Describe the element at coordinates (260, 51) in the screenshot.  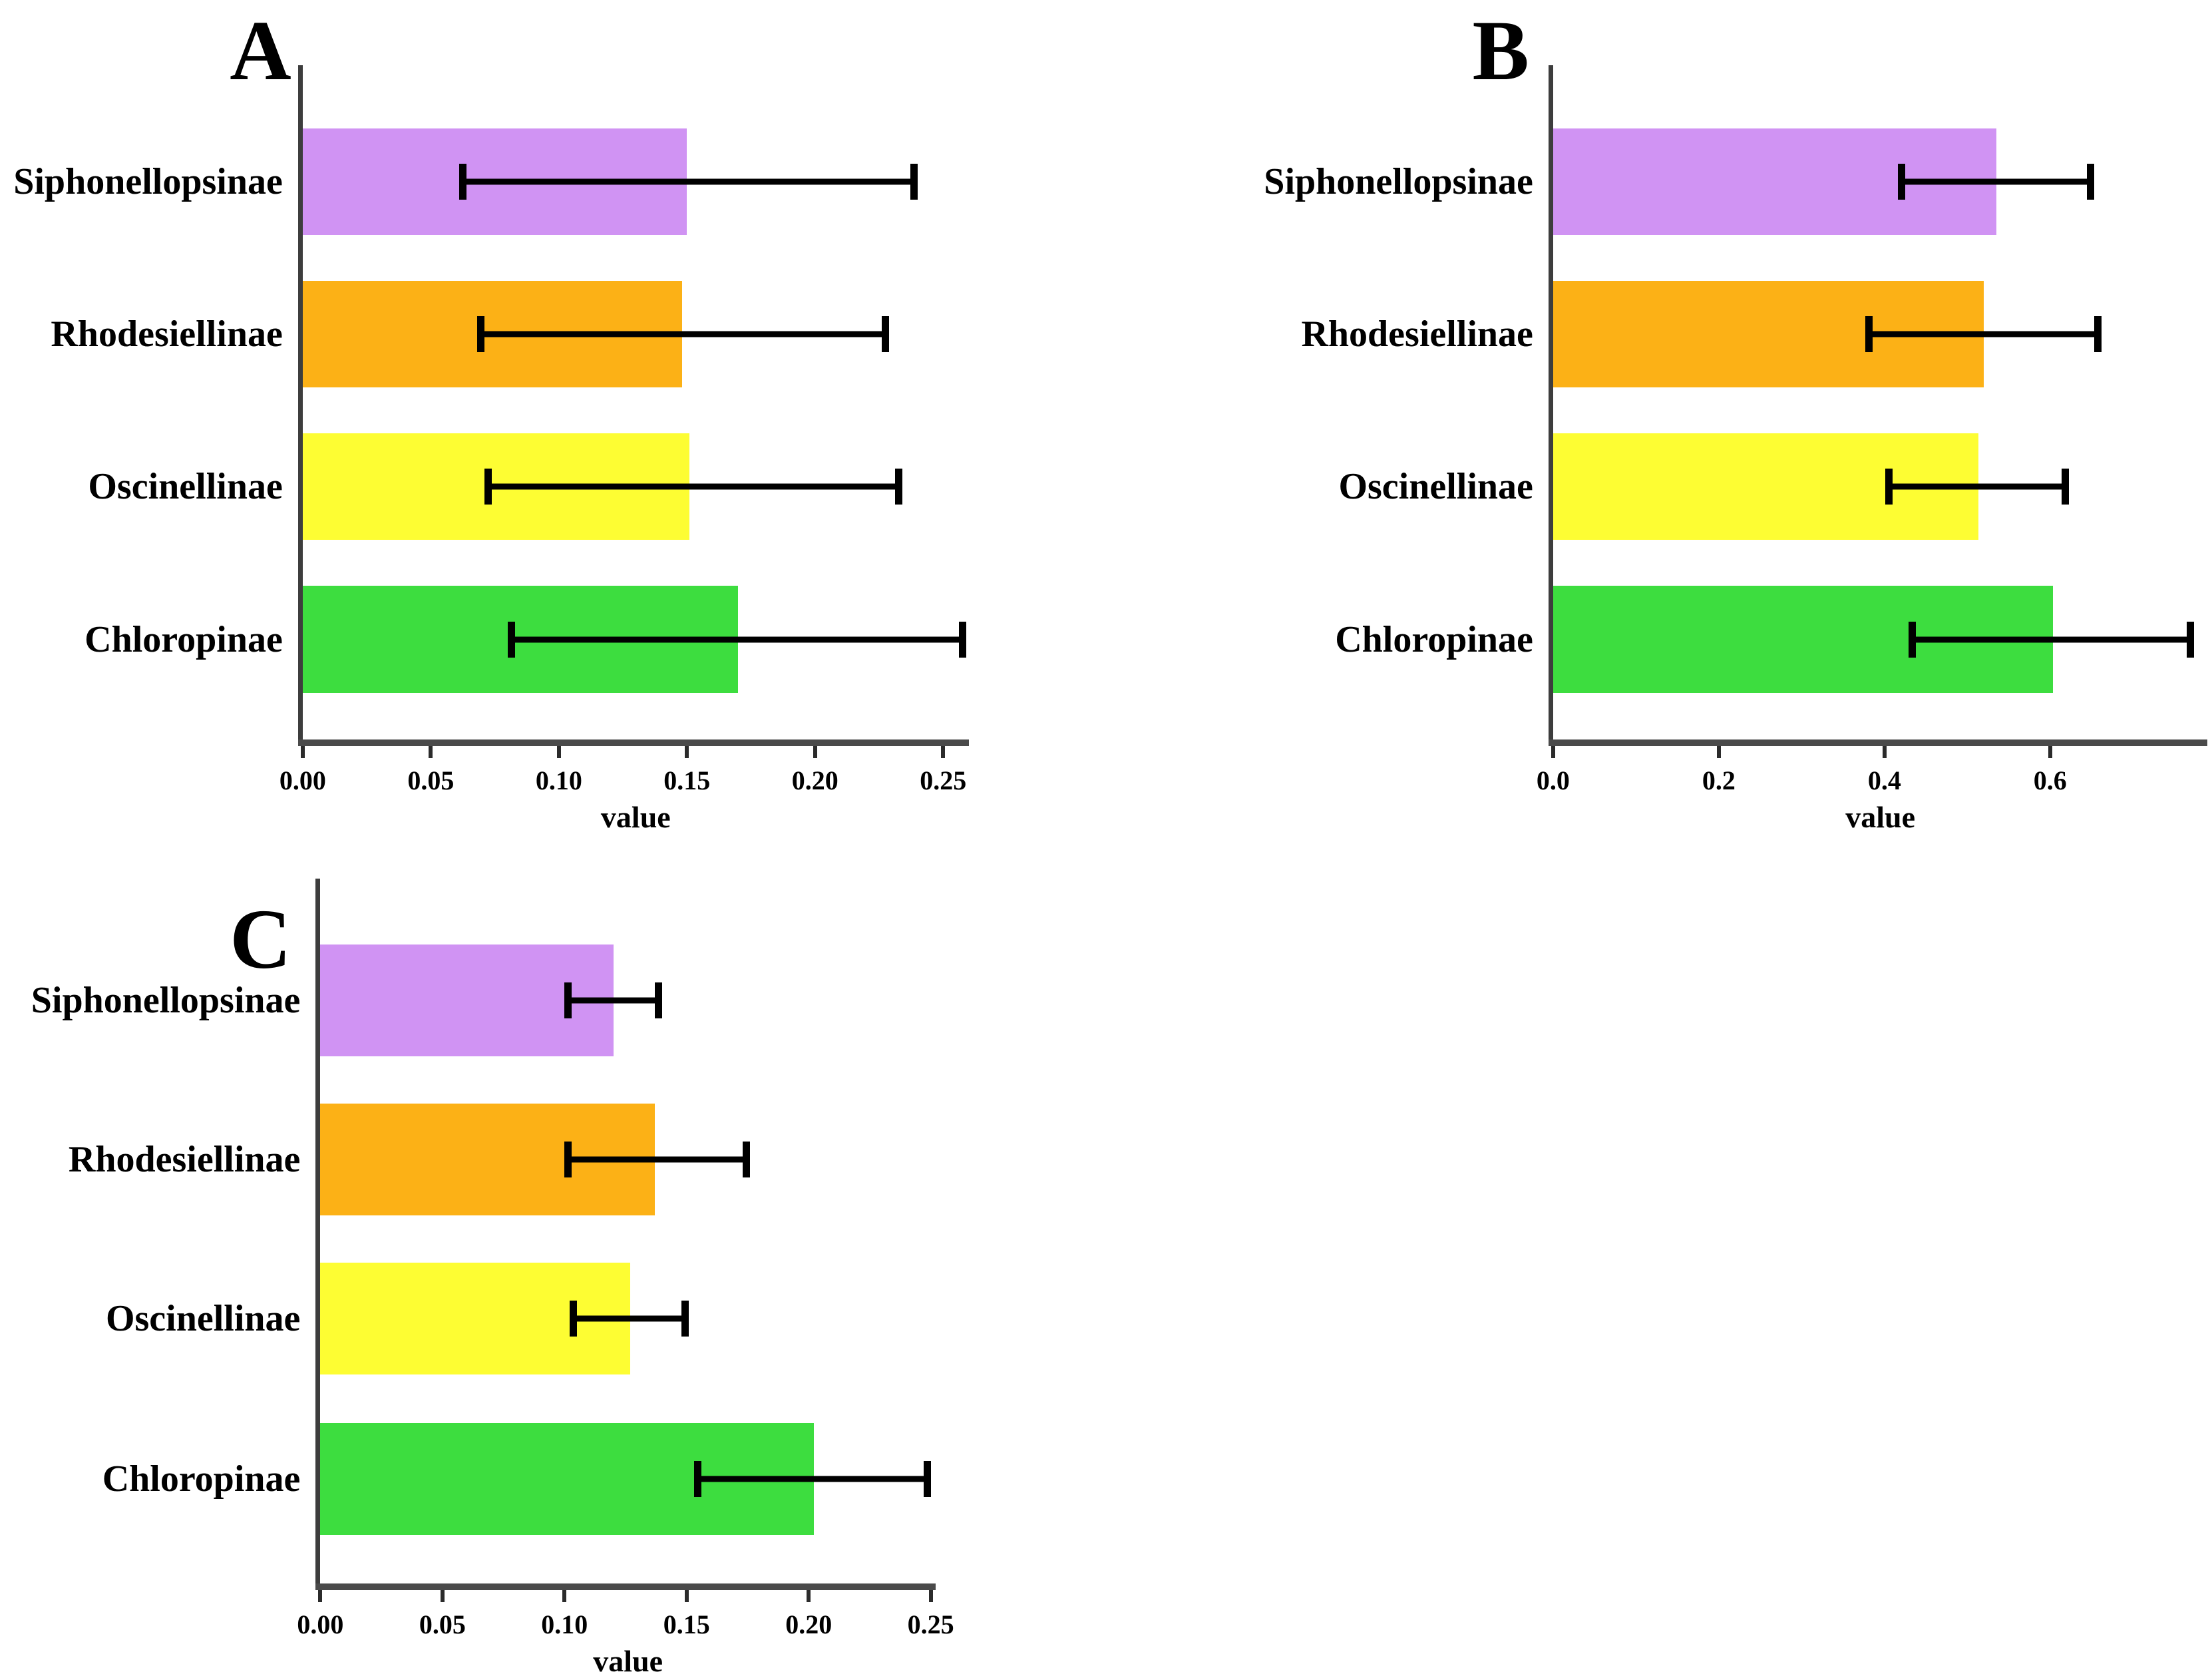
I see `panel-label-a: A` at that location.